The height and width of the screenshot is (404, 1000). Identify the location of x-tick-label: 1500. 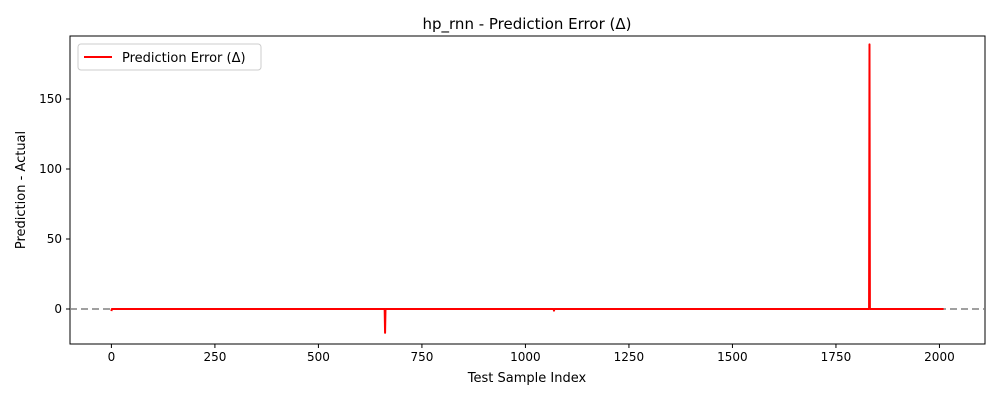
(732, 357).